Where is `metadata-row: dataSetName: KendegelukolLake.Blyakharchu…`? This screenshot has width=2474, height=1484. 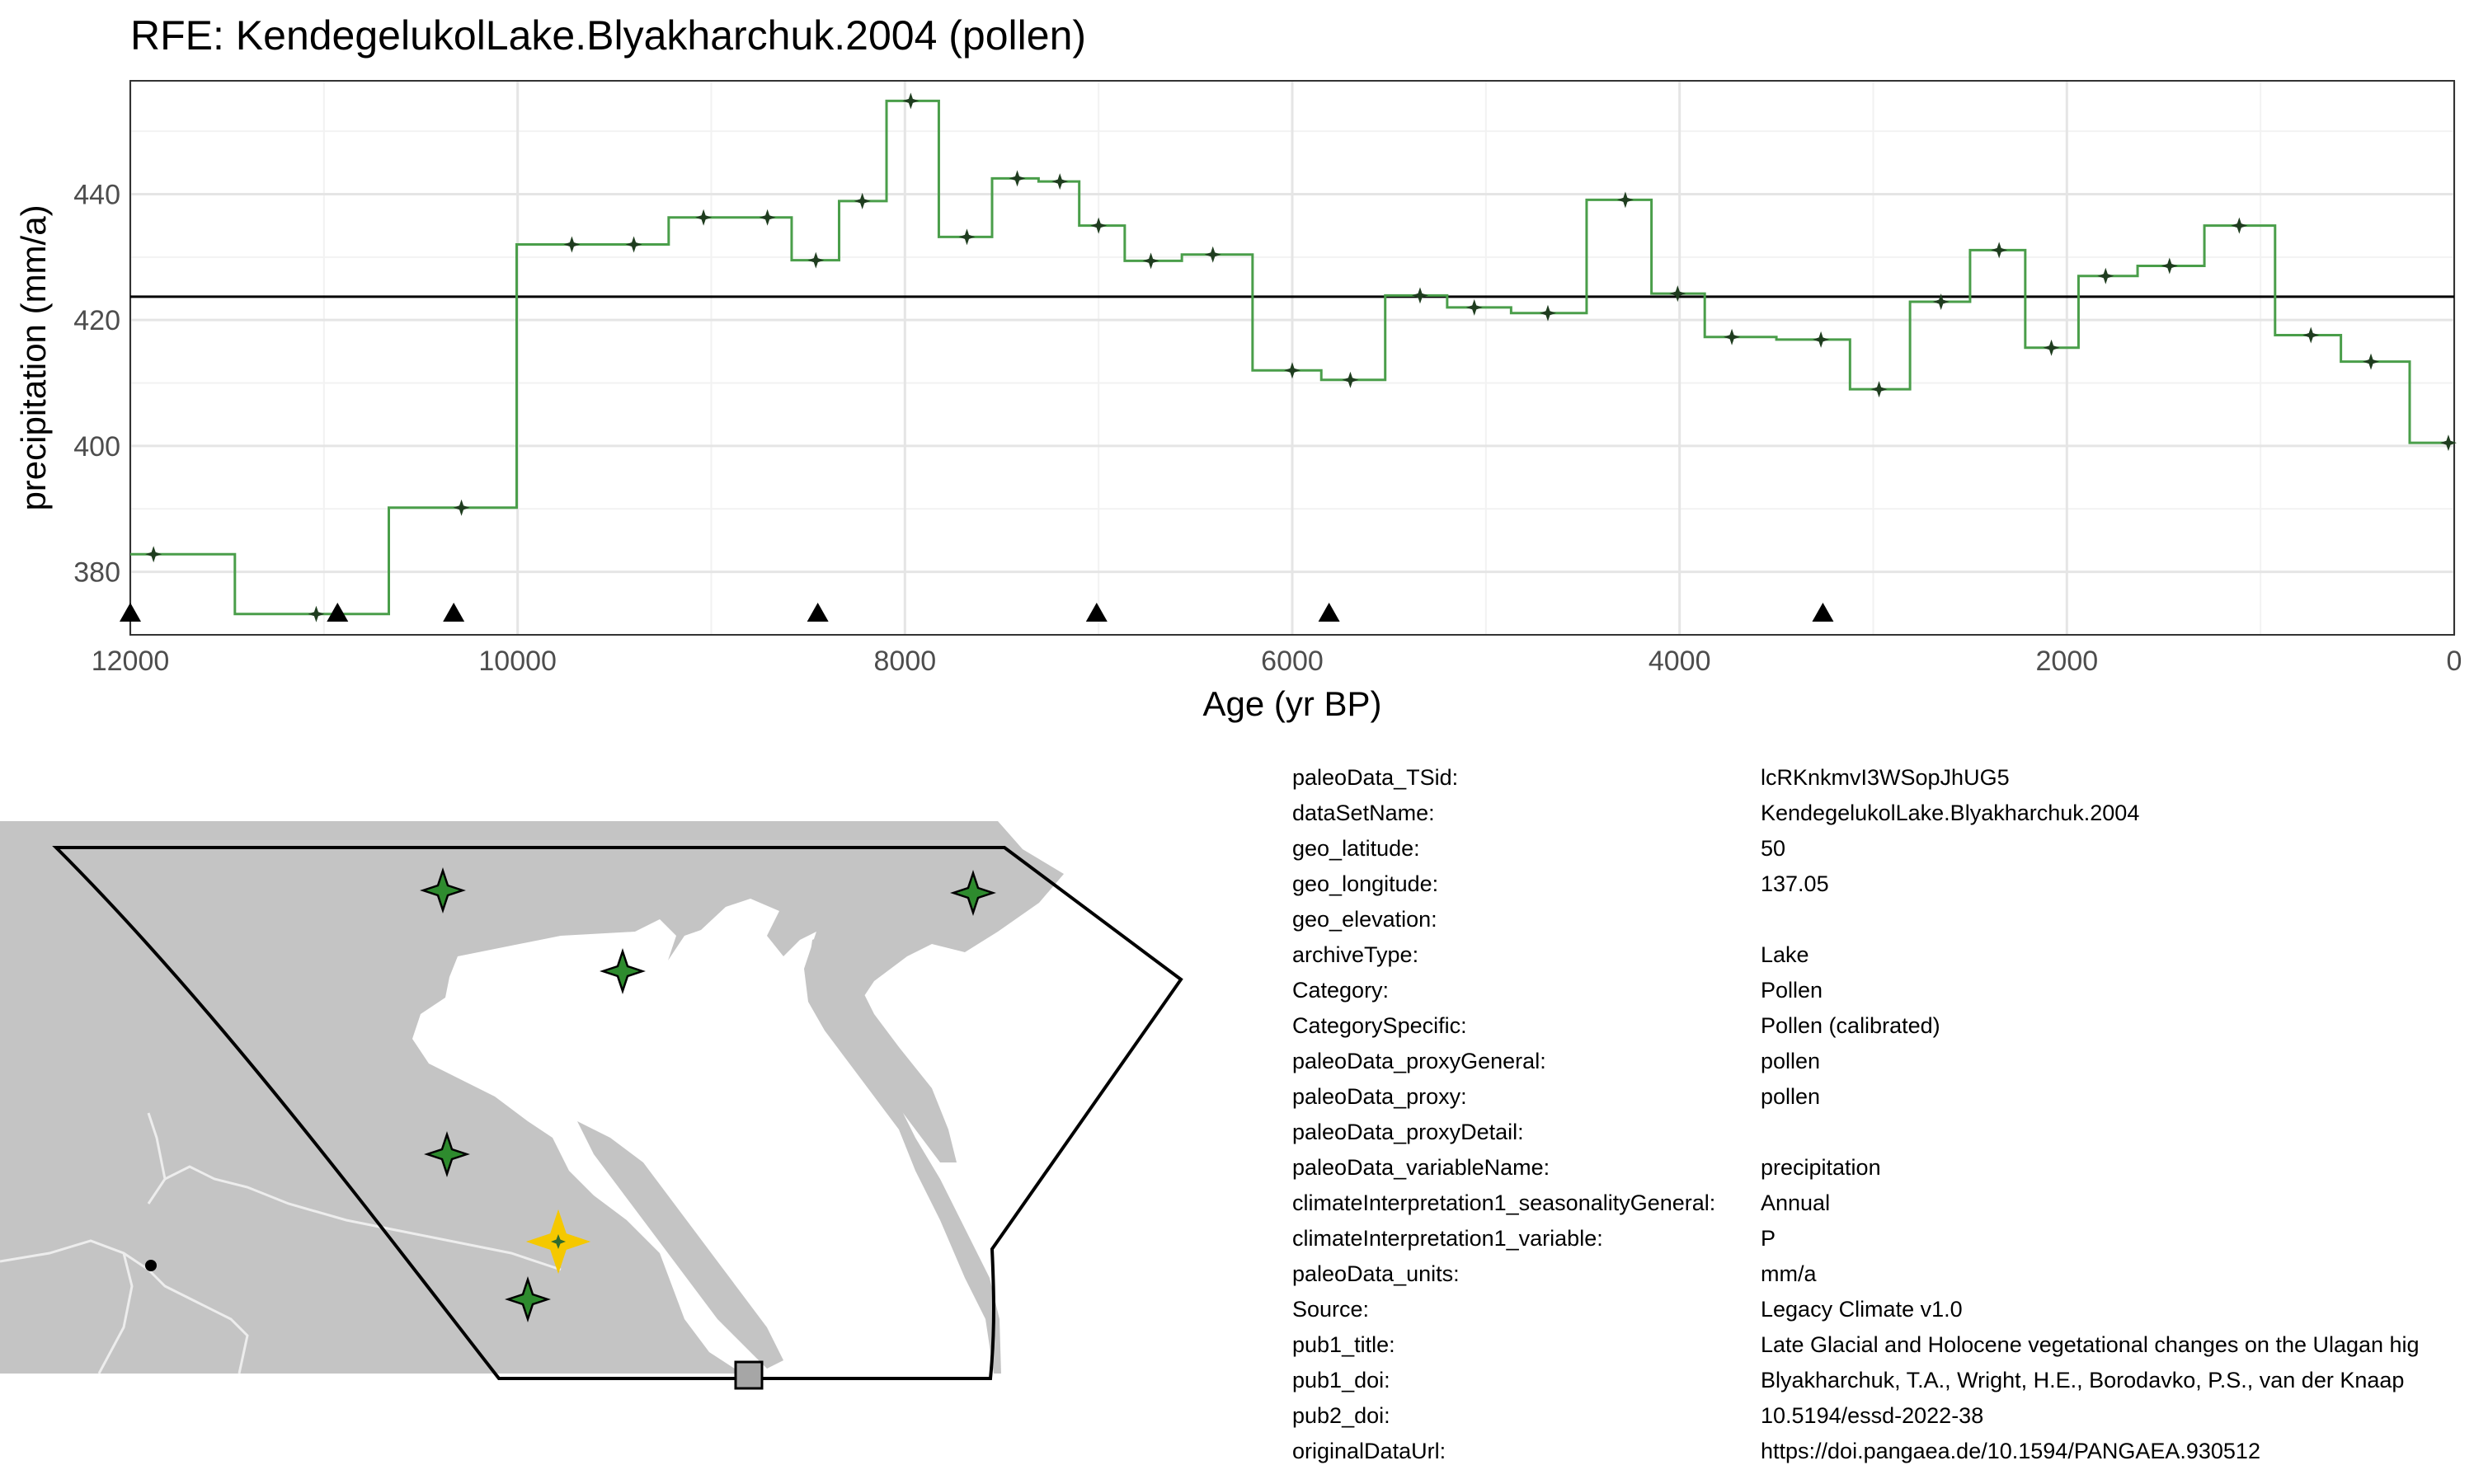
metadata-row: dataSetName: KendegelukolLake.Blyakharchu… is located at coordinates (1883, 813).